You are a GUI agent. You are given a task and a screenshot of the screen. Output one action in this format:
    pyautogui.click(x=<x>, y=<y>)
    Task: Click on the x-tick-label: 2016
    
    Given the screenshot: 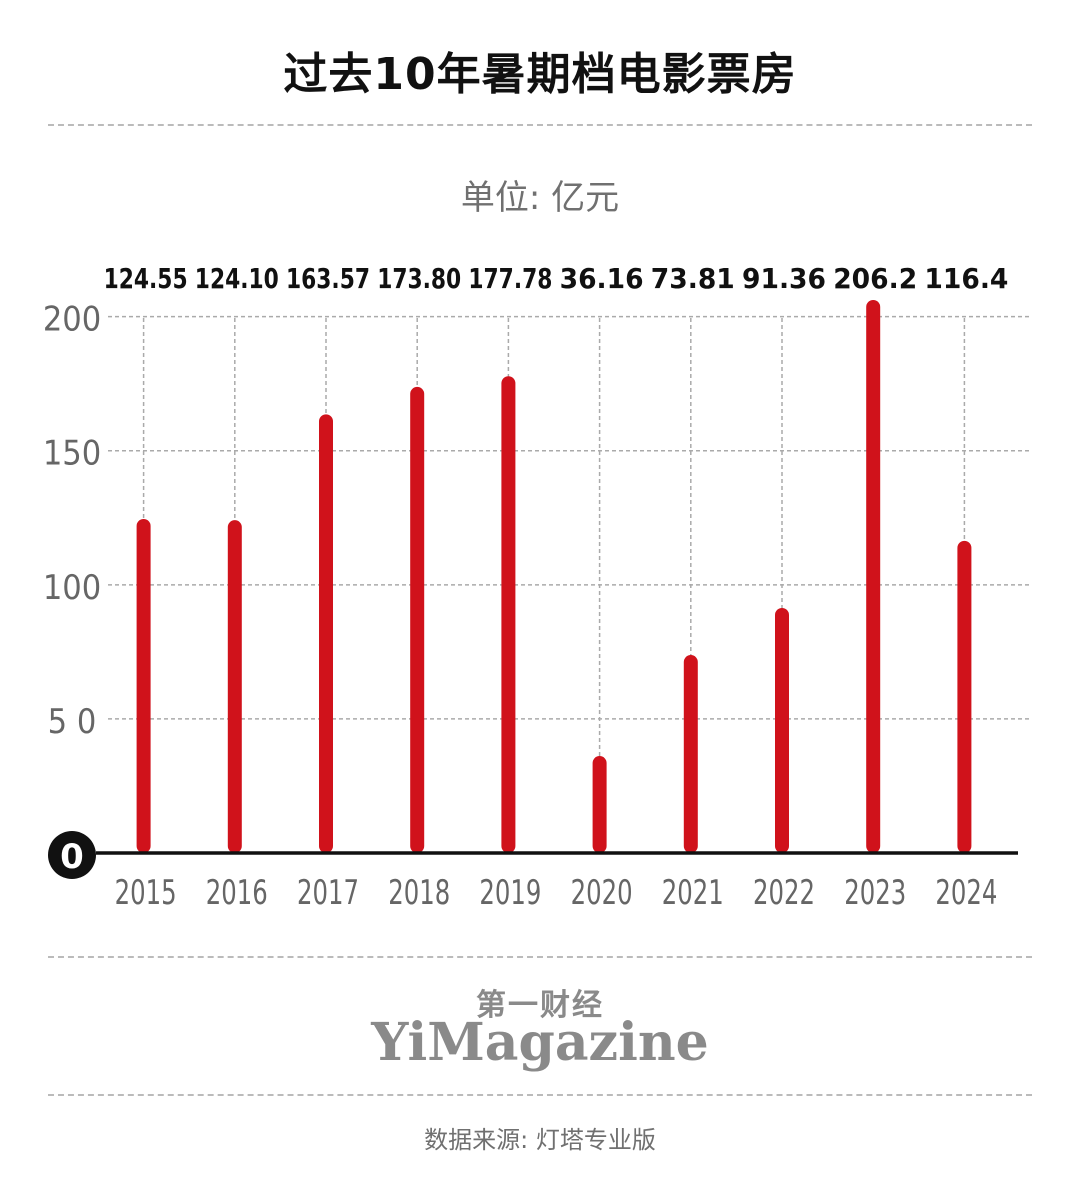 What is the action you would take?
    pyautogui.click(x=237, y=893)
    